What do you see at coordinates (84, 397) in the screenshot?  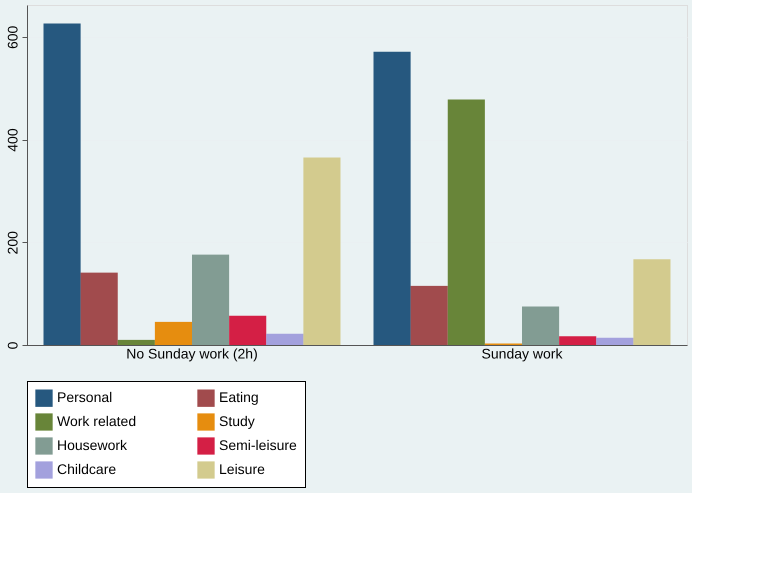 I see `legend-label: Personal` at bounding box center [84, 397].